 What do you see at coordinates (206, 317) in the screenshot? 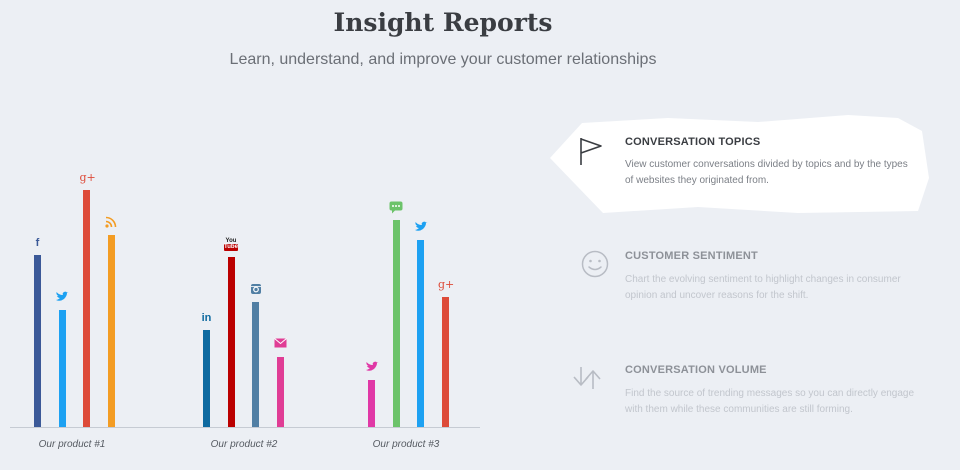
I see `linkedin-icon: in` at bounding box center [206, 317].